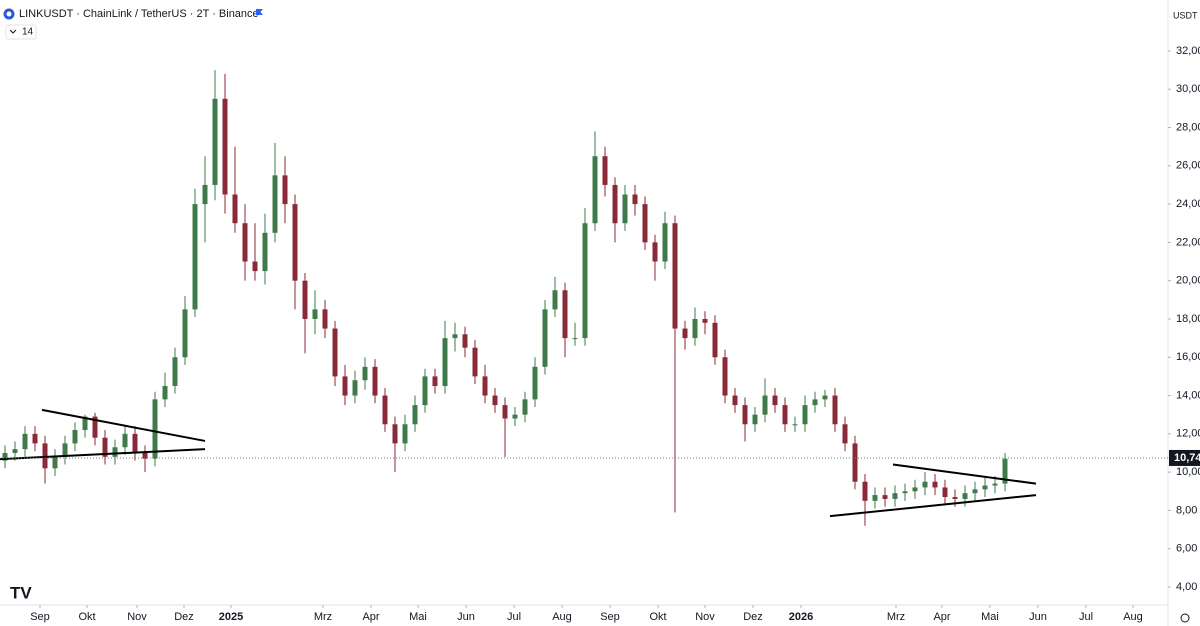 Image resolution: width=1200 pixels, height=626 pixels. Describe the element at coordinates (259, 12) in the screenshot. I see `flag` at that location.